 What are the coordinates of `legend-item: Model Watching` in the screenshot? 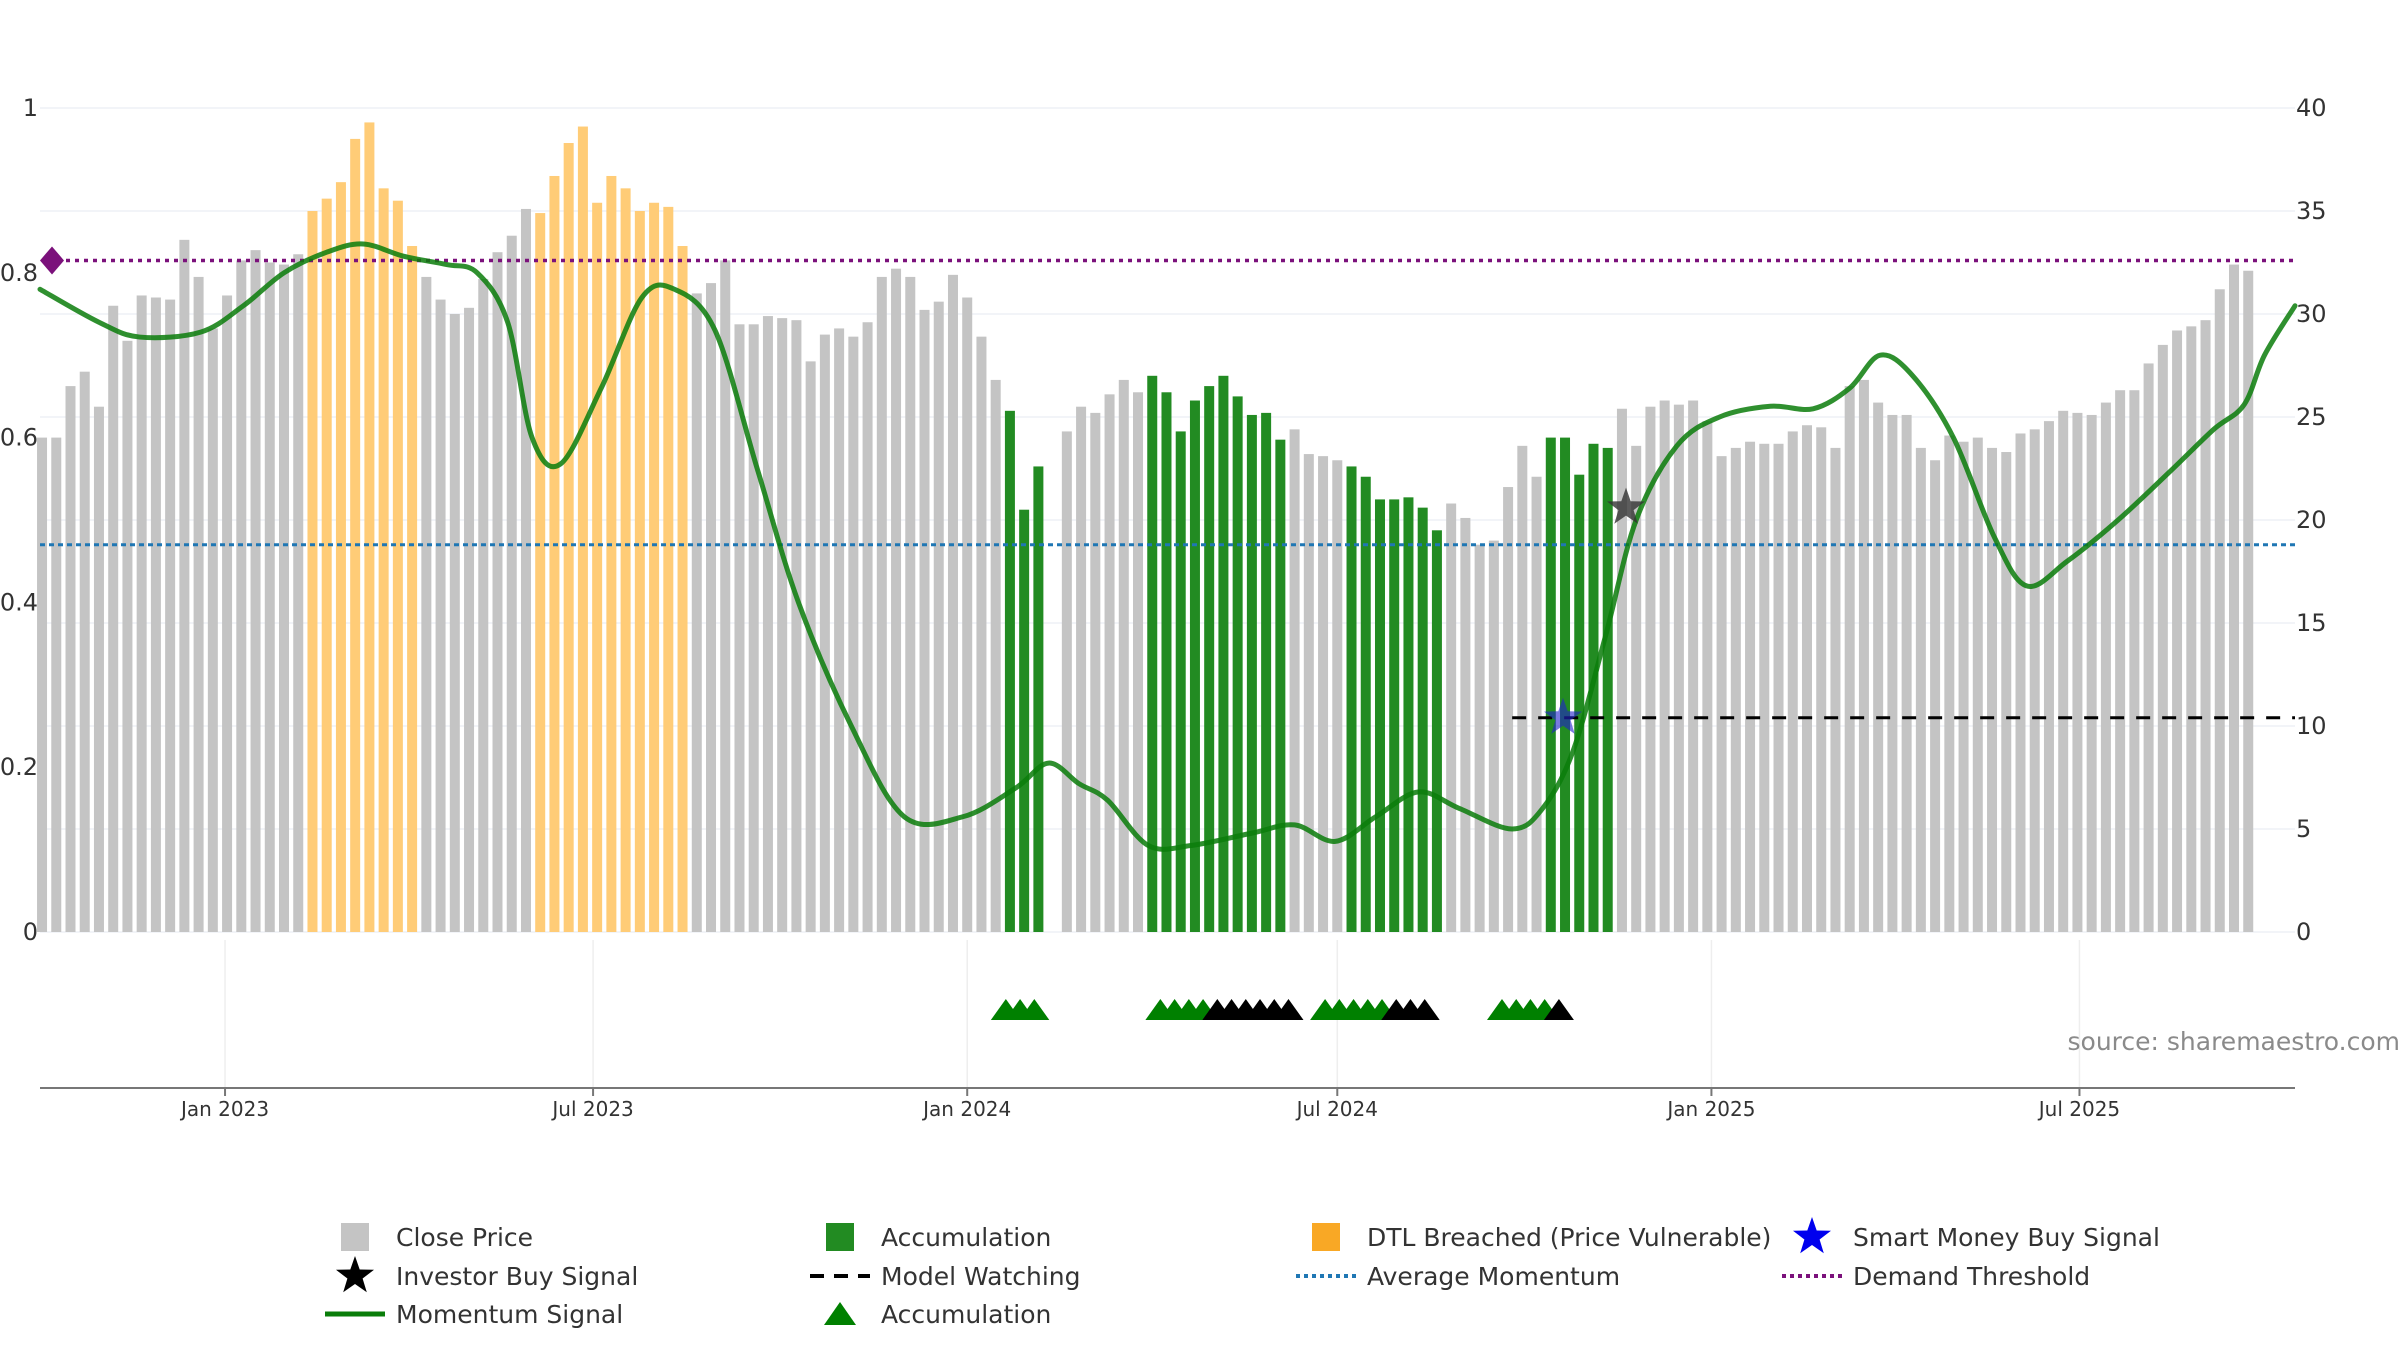 It's located at (945, 1276).